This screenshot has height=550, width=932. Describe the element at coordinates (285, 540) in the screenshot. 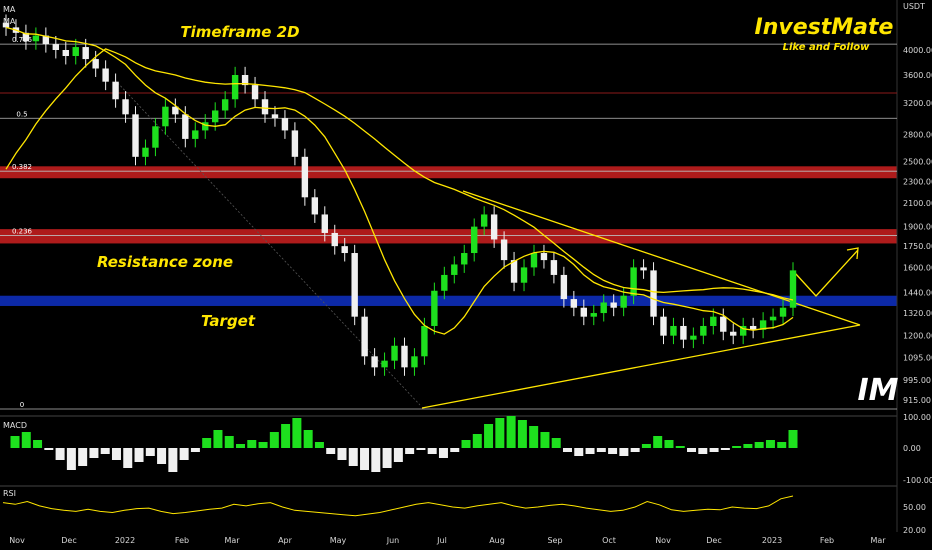

I see `time-tick-5: Apr` at that location.